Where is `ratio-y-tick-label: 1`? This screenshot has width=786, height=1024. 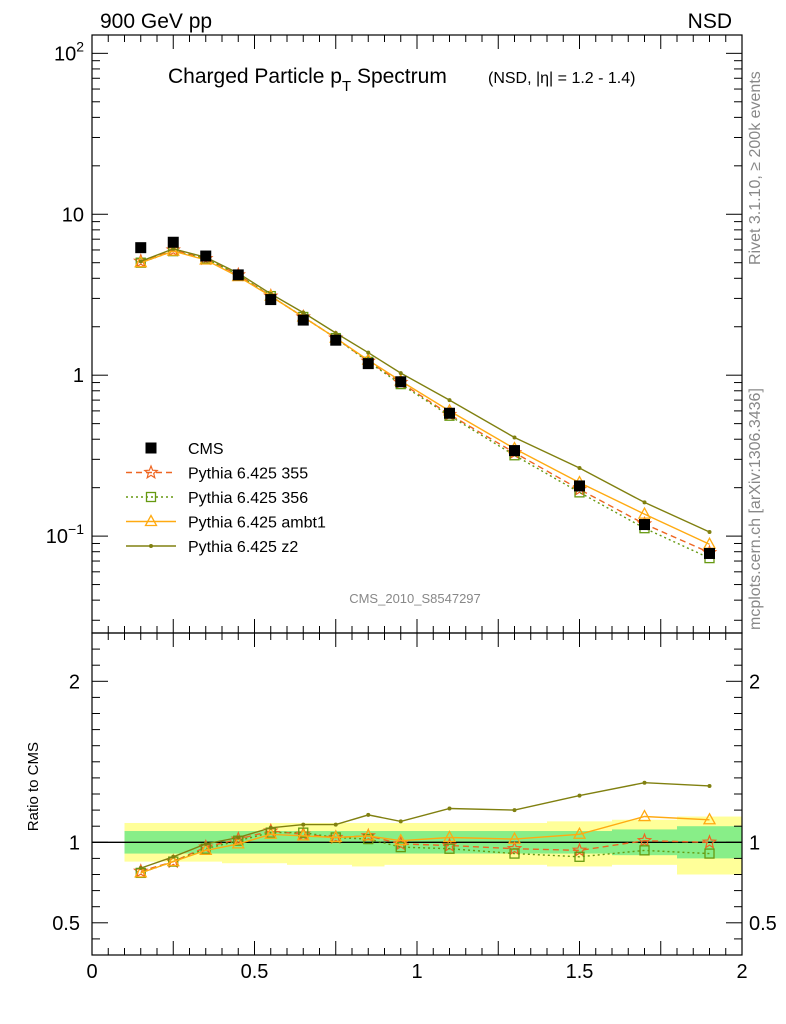
ratio-y-tick-label: 1 is located at coordinates (74, 843).